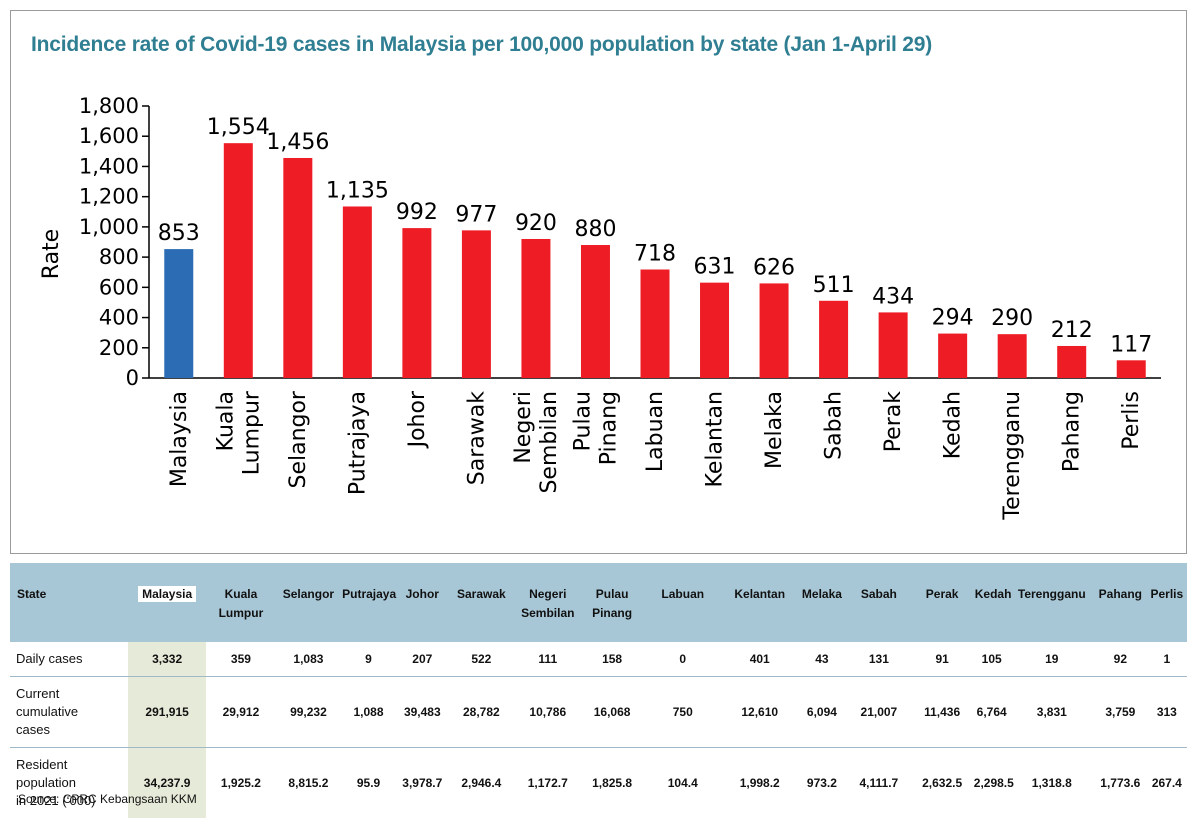 This screenshot has width=1200, height=818. What do you see at coordinates (774, 267) in the screenshot?
I see `data-label: 626` at bounding box center [774, 267].